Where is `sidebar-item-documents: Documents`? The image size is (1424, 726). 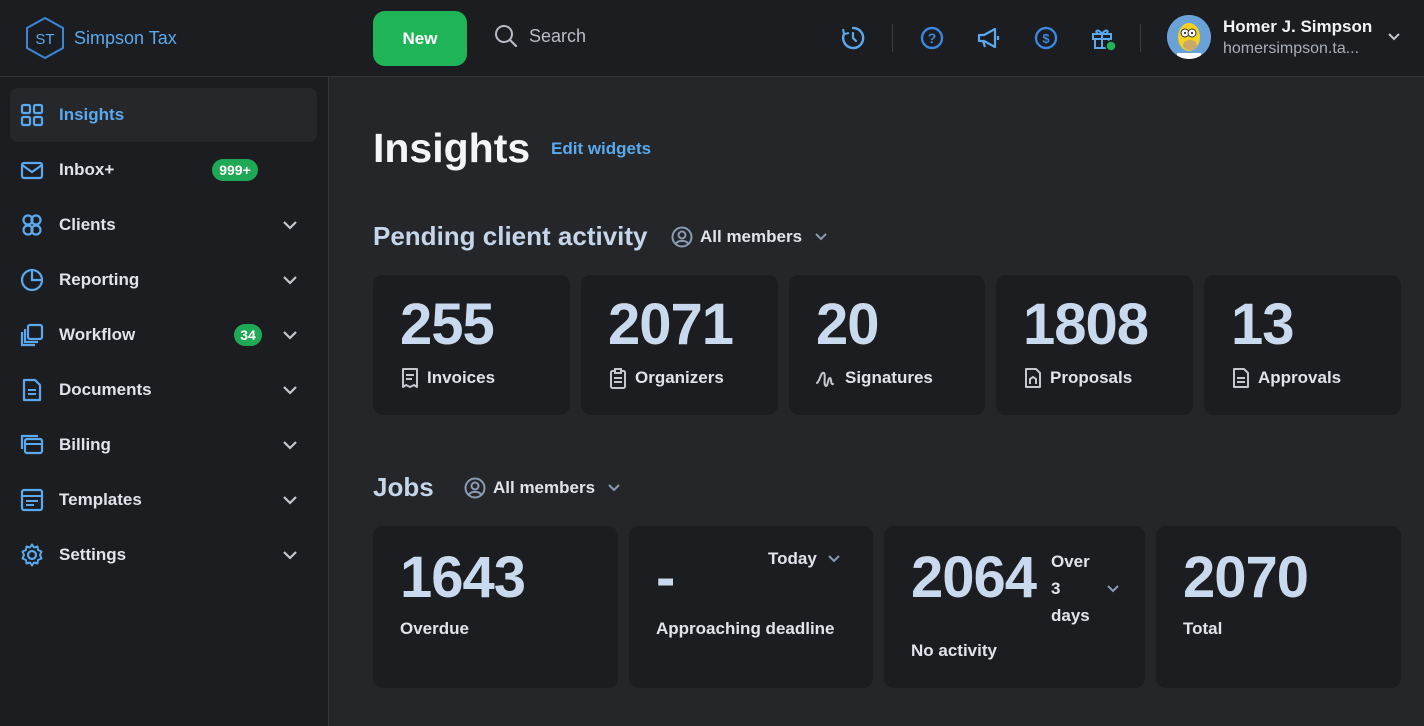
sidebar-item-documents: Documents is located at coordinates (163, 390).